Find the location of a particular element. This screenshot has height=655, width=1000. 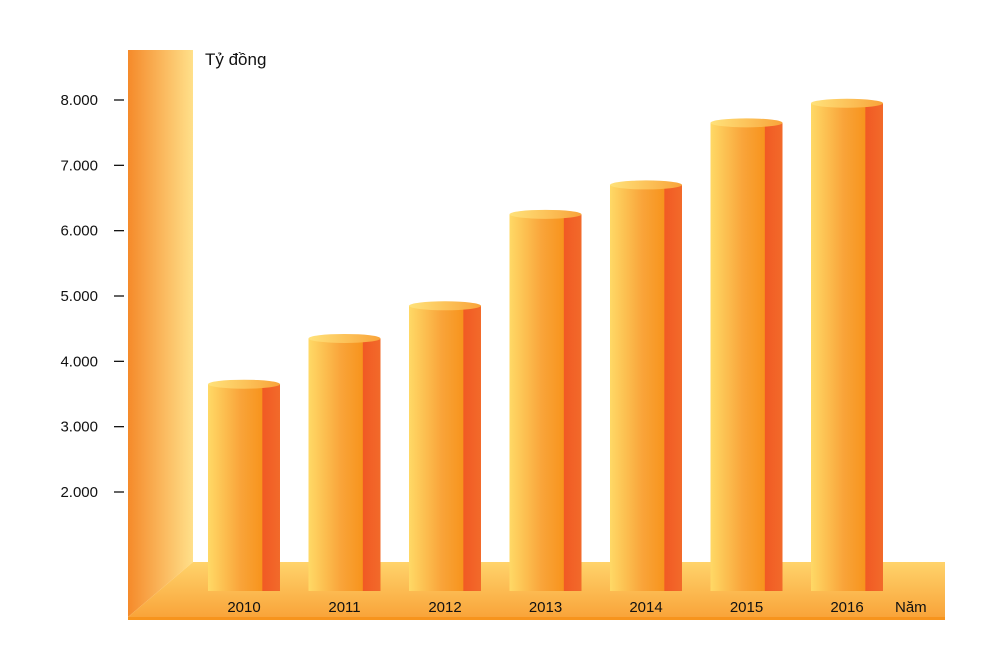

y-axis-ticks: 2.000 3.000 4.000 5.000 6.000 7.000 8.000 is located at coordinates (92, 296).